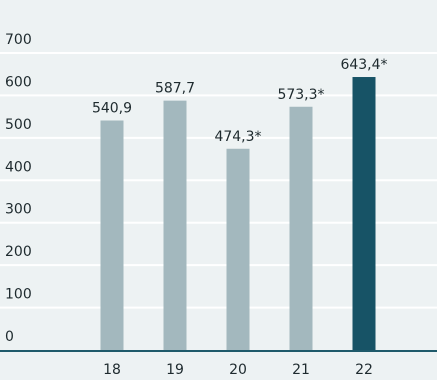  What do you see at coordinates (18, 40) in the screenshot?
I see `y-tick-label-700: 700` at bounding box center [18, 40].